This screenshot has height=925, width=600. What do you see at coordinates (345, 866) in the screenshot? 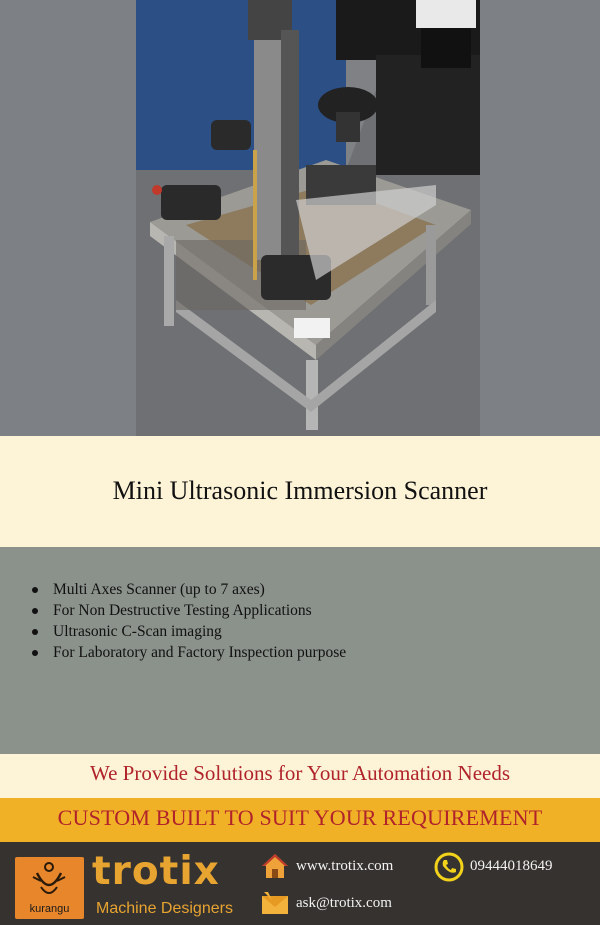
I see `website-link: www.trotix.com` at bounding box center [345, 866].